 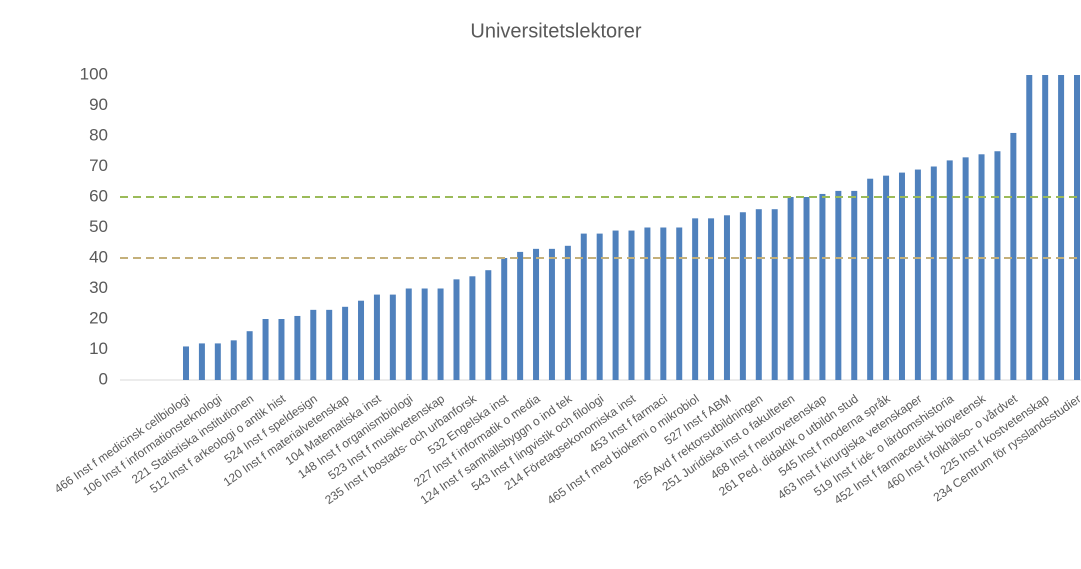 I want to click on y-tick-label: 60, so click(x=98, y=195).